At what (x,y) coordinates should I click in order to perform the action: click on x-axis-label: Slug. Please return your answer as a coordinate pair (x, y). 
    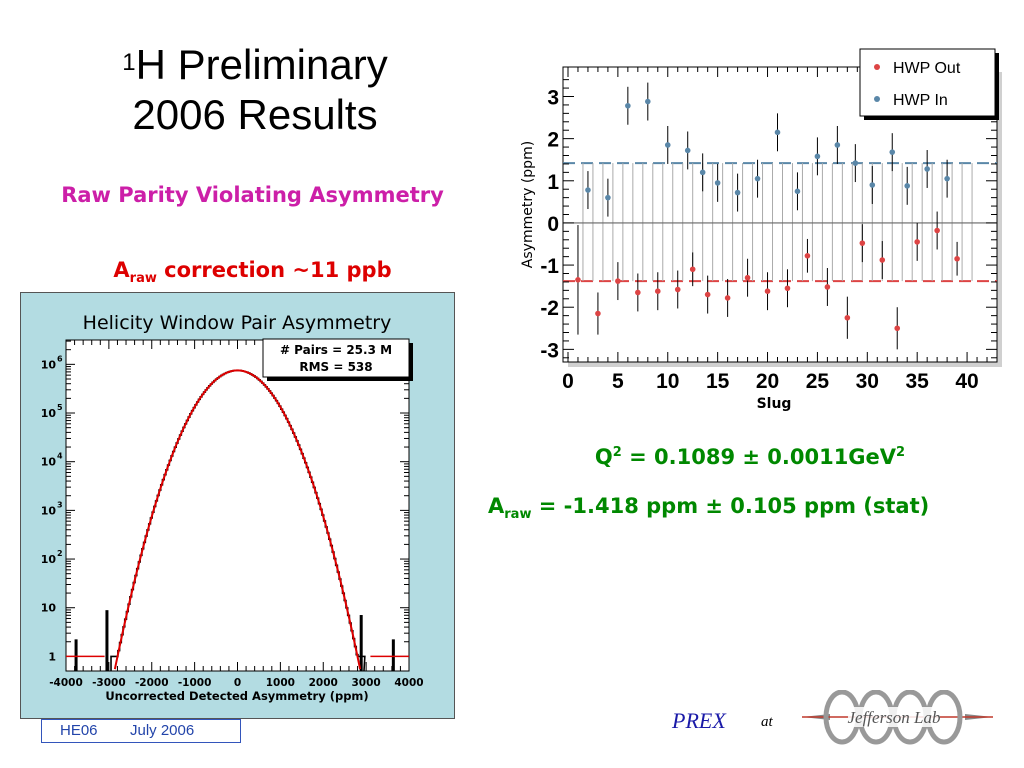
    Looking at the image, I should click on (774, 404).